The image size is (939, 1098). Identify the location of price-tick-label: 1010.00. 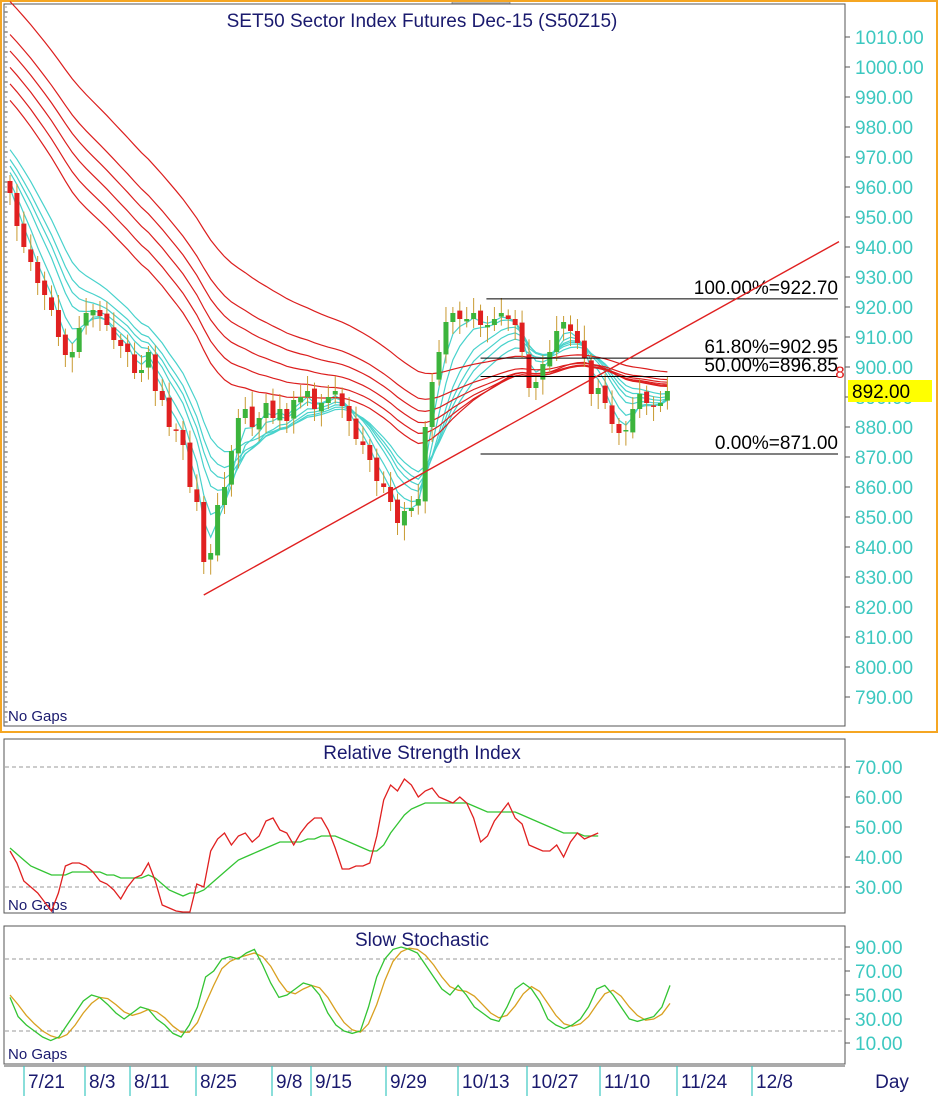
(889, 38).